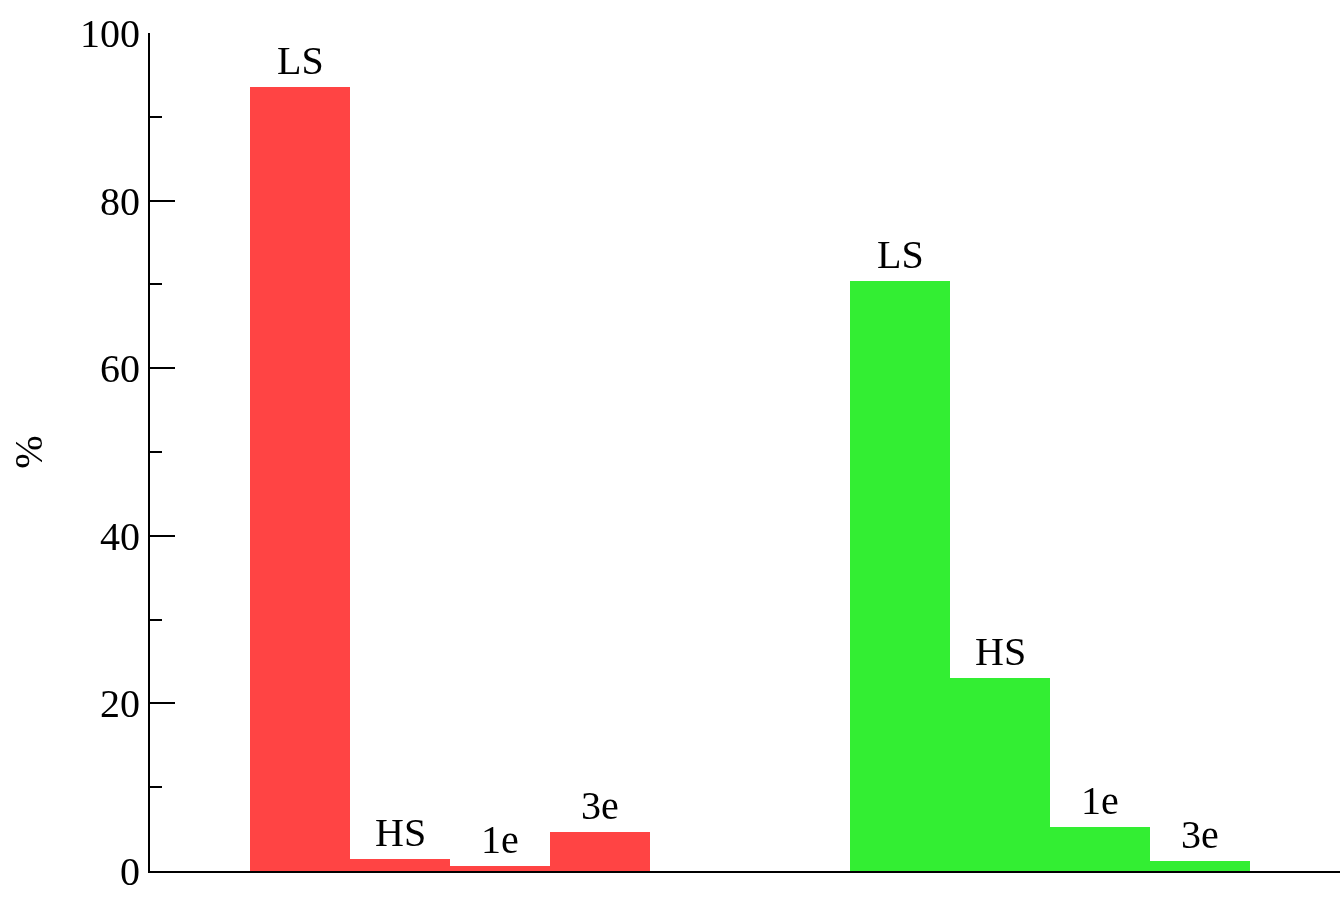 This screenshot has height=901, width=1340. Describe the element at coordinates (120, 704) in the screenshot. I see `y-tick-label: 20` at that location.